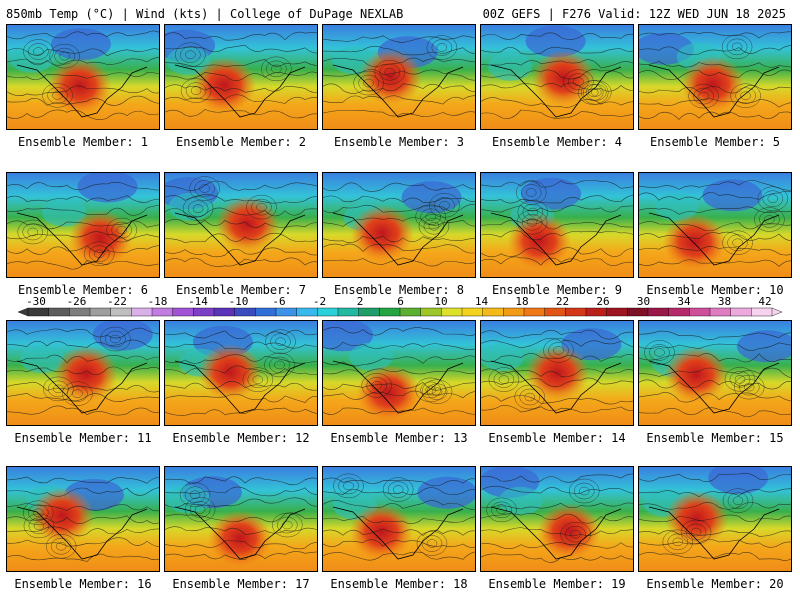 The image size is (800, 600). I want to click on ensemble-member-label: Ensemble Member: 3, so click(399, 142).